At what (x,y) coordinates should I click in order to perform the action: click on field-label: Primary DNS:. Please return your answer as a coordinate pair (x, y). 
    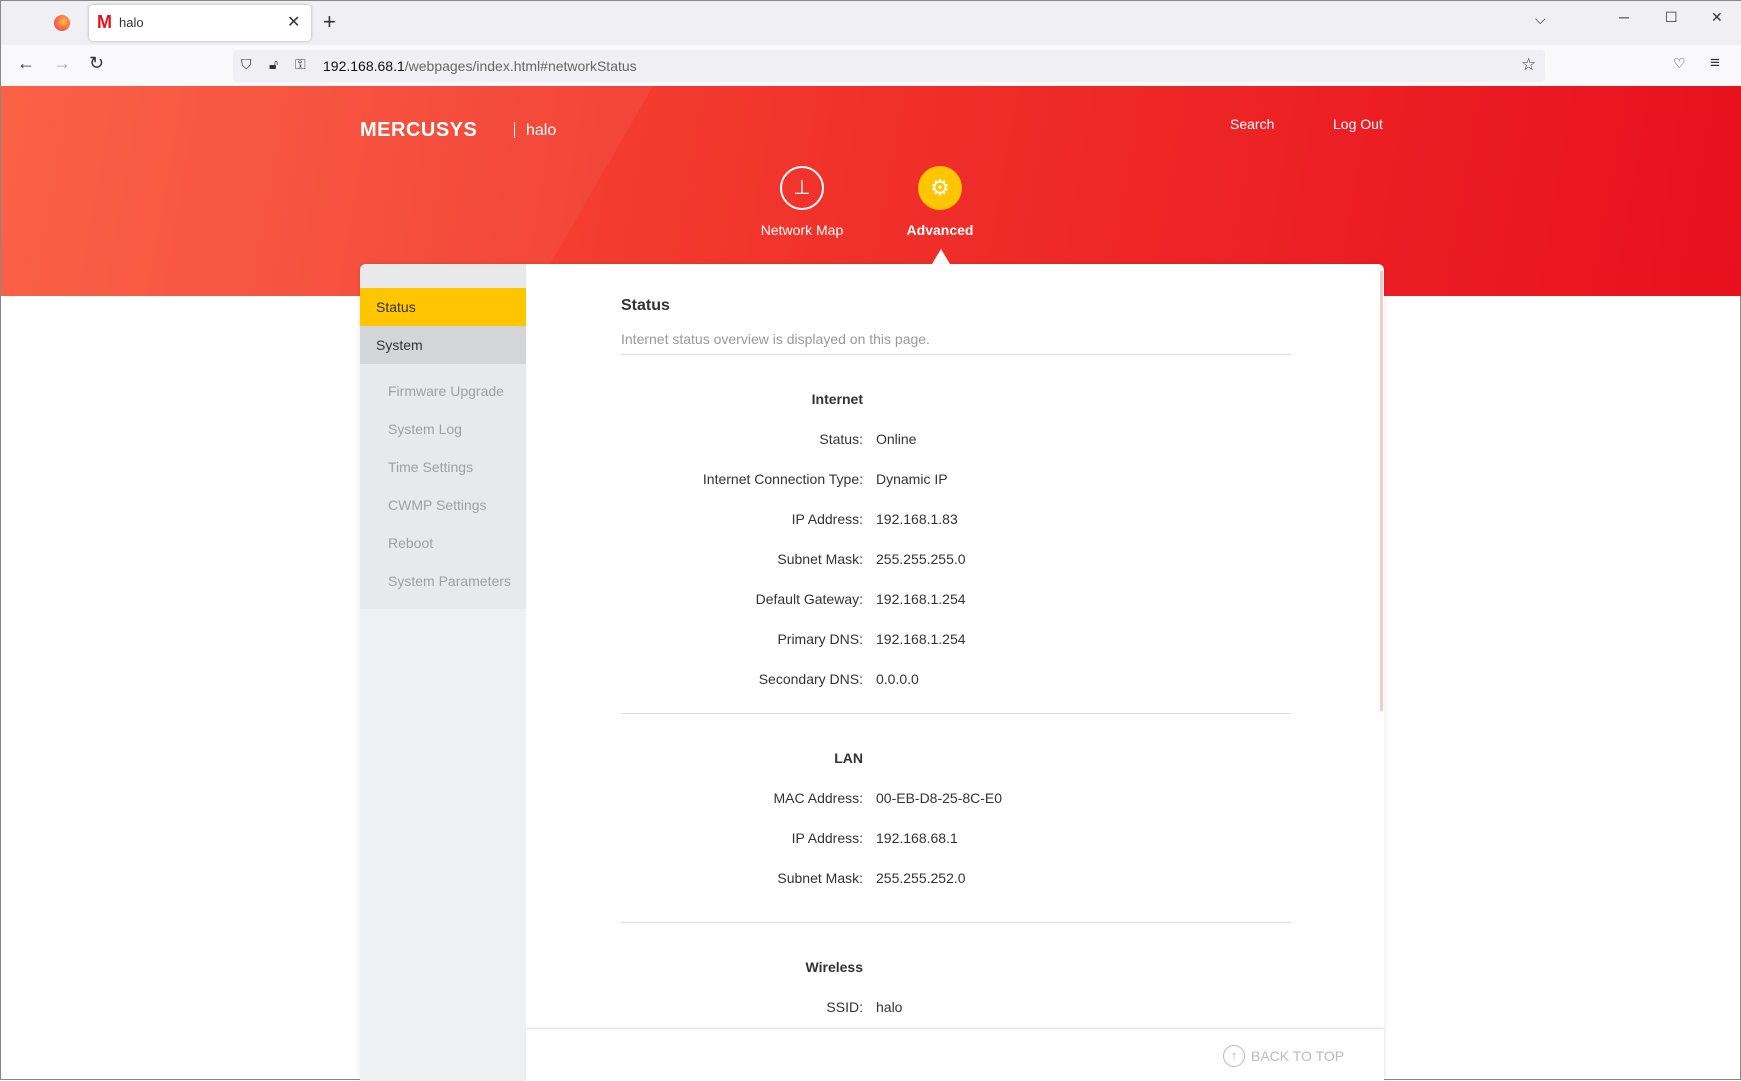
    Looking at the image, I should click on (820, 639).